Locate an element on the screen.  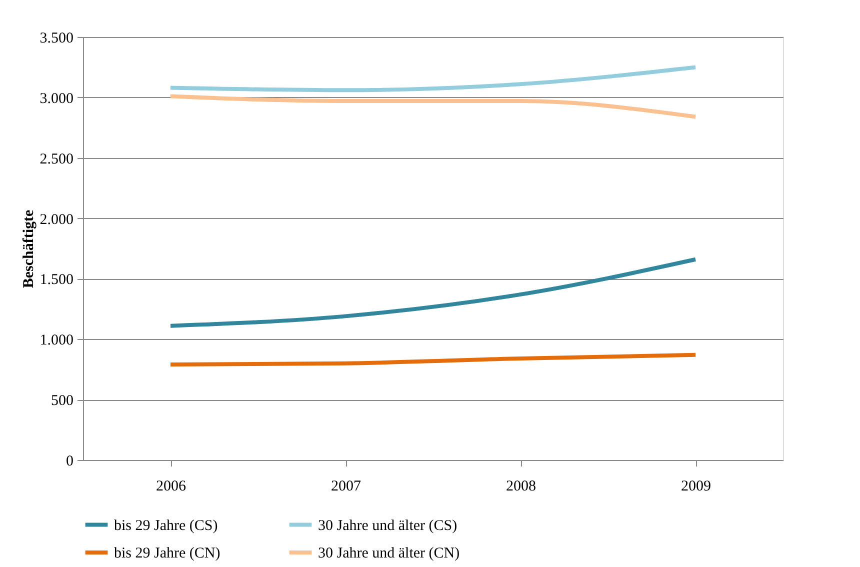
y-tick-label: 500 is located at coordinates (62, 401).